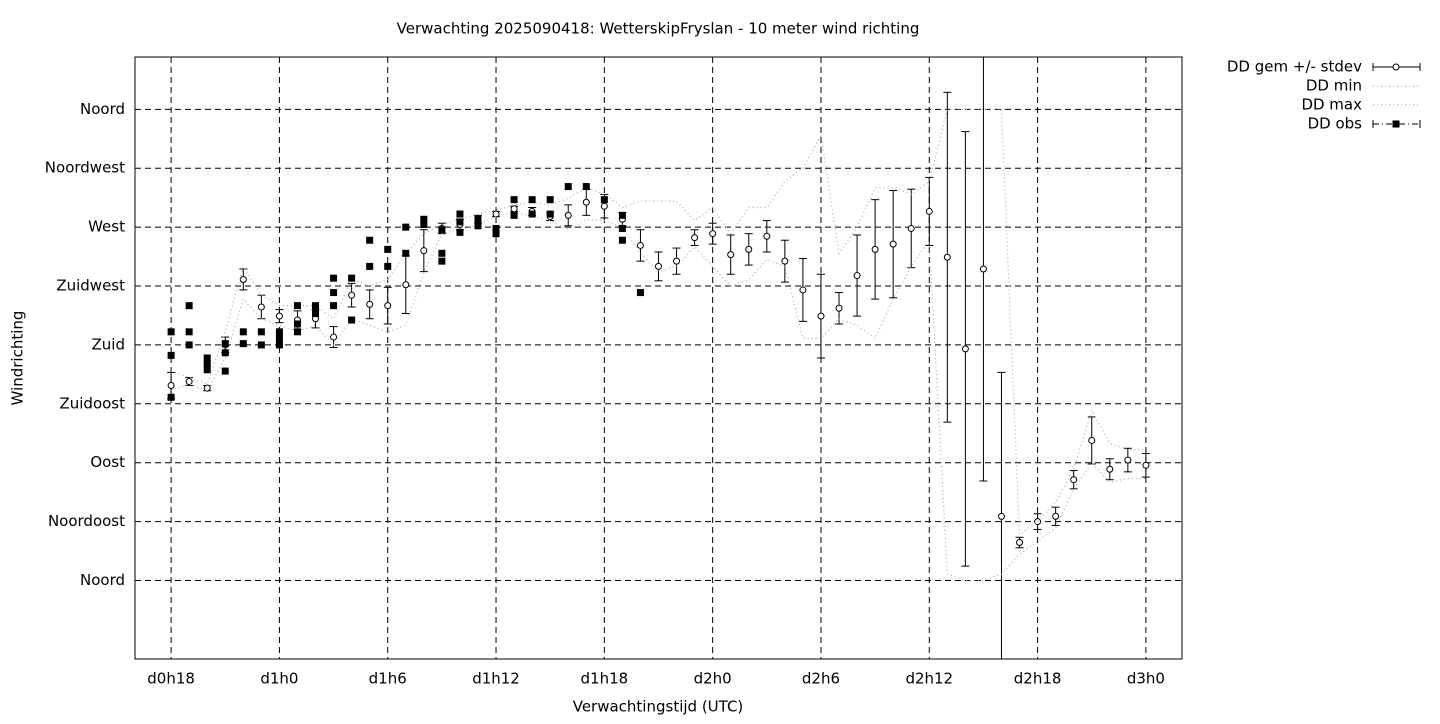 The height and width of the screenshot is (724, 1440). What do you see at coordinates (106, 227) in the screenshot?
I see `y-tick-label: West` at bounding box center [106, 227].